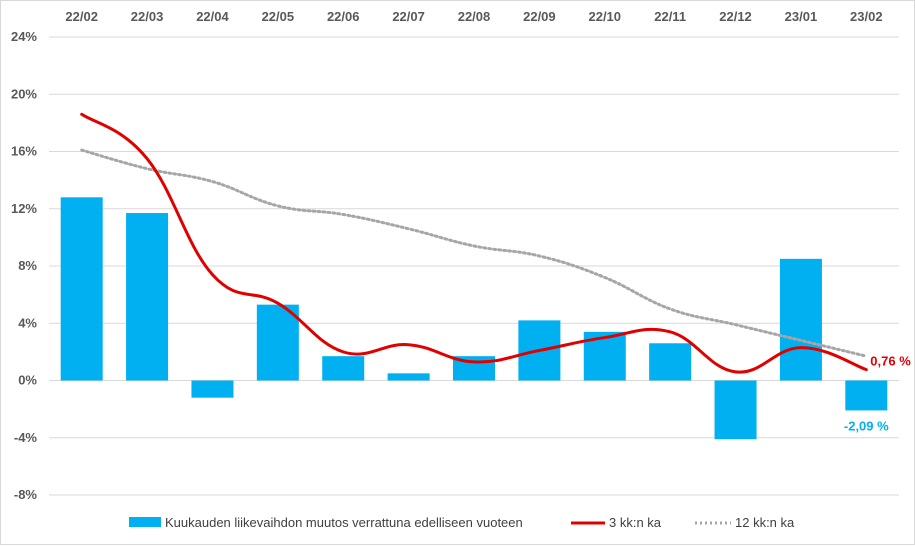 This screenshot has height=546, width=915. What do you see at coordinates (765, 522) in the screenshot?
I see `legend-12-month-label: 12 kk:n ka` at bounding box center [765, 522].